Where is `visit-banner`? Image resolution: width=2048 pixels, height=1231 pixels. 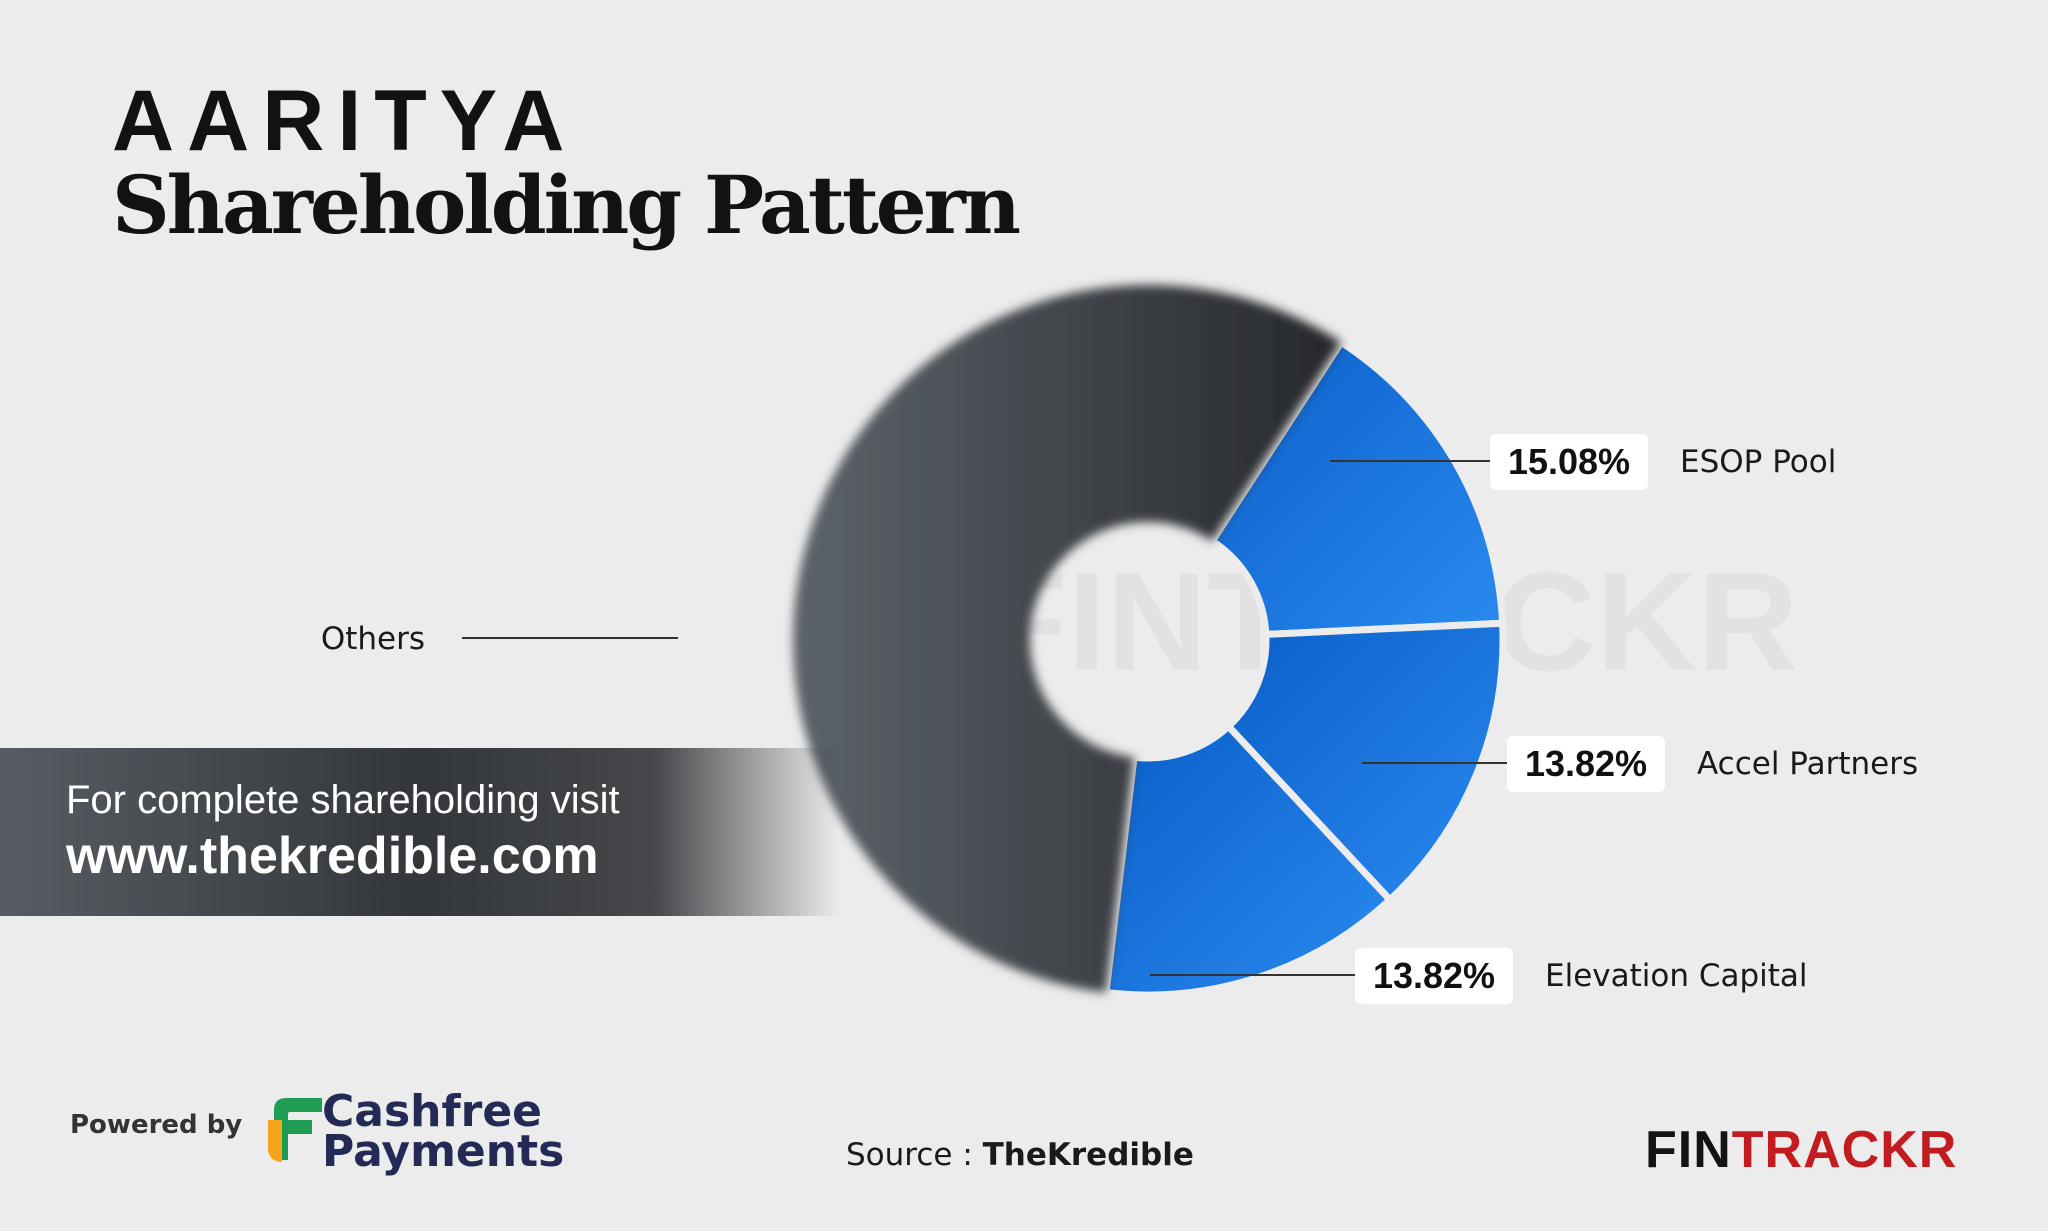 visit-banner is located at coordinates (420, 832).